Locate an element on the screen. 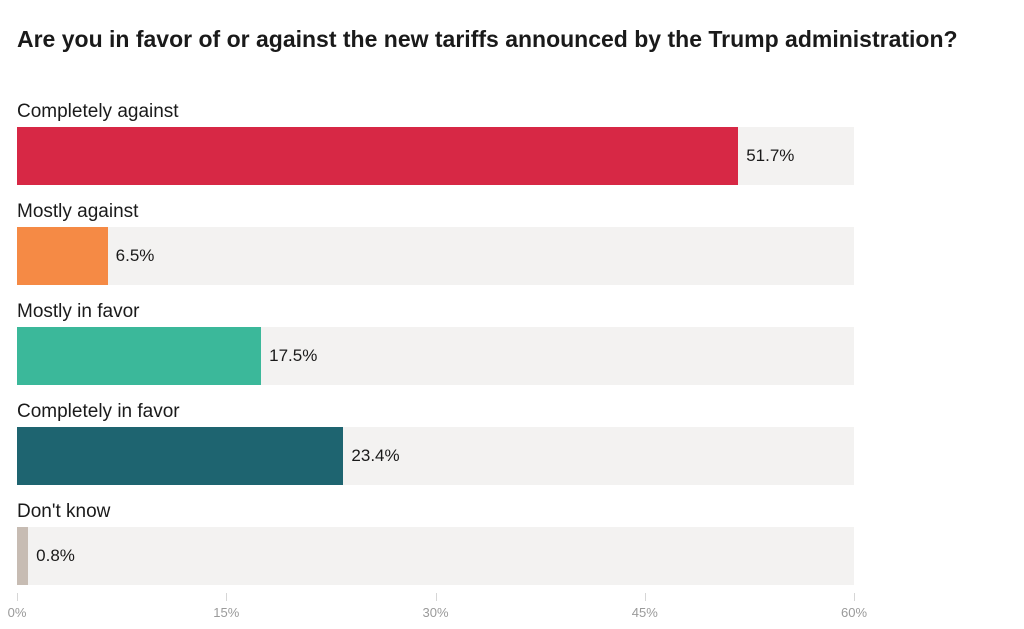 The image size is (1024, 629). x-tick-label: 45% is located at coordinates (644, 612).